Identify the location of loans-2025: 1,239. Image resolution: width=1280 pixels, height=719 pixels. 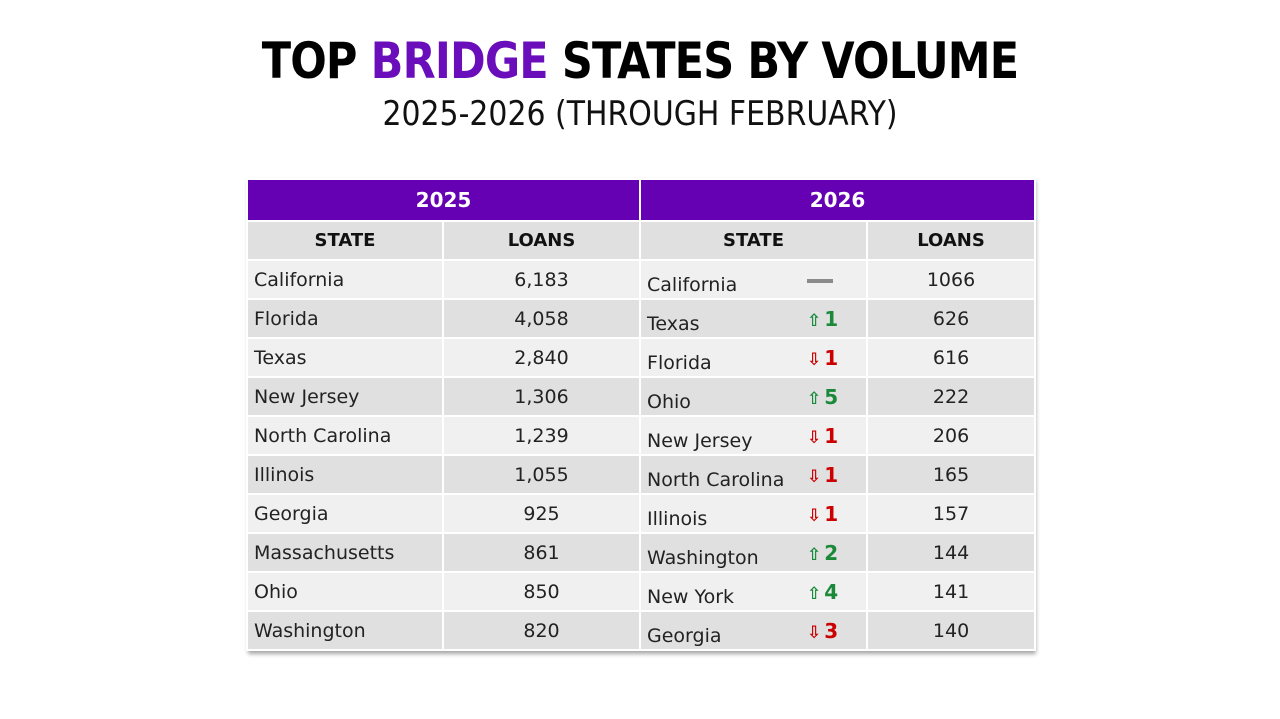
(541, 435).